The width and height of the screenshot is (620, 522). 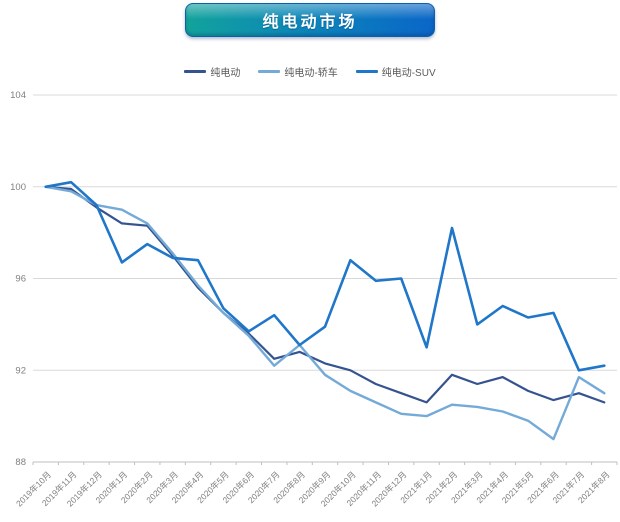 What do you see at coordinates (20, 279) in the screenshot?
I see `y-axis-label-96: 96` at bounding box center [20, 279].